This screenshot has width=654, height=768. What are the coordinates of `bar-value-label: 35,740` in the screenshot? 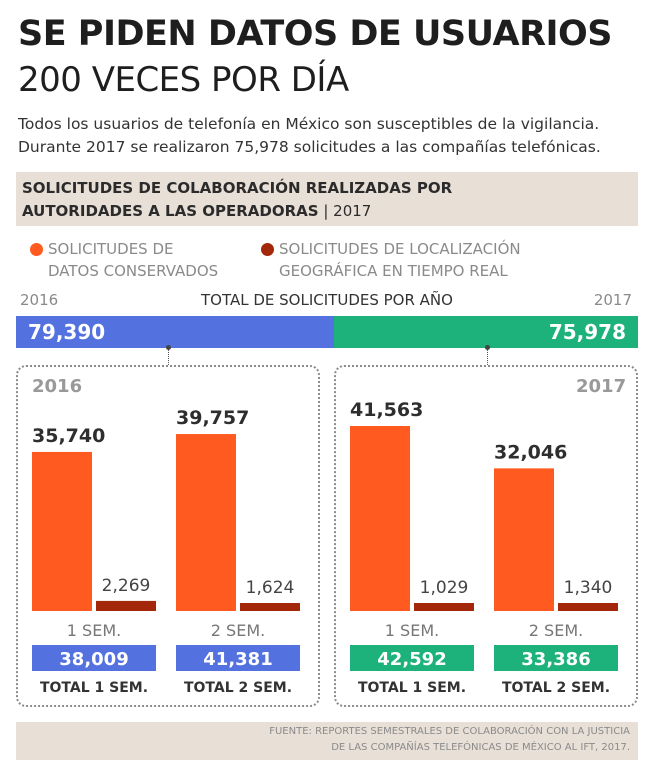 It's located at (68, 436).